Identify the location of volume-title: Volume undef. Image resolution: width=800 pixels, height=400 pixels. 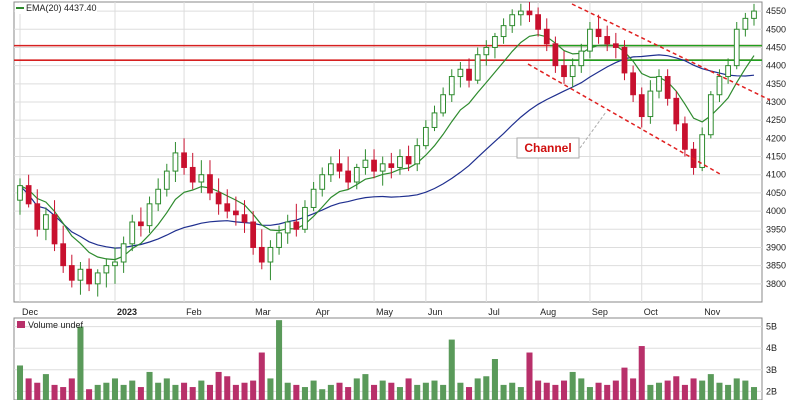
(56, 325).